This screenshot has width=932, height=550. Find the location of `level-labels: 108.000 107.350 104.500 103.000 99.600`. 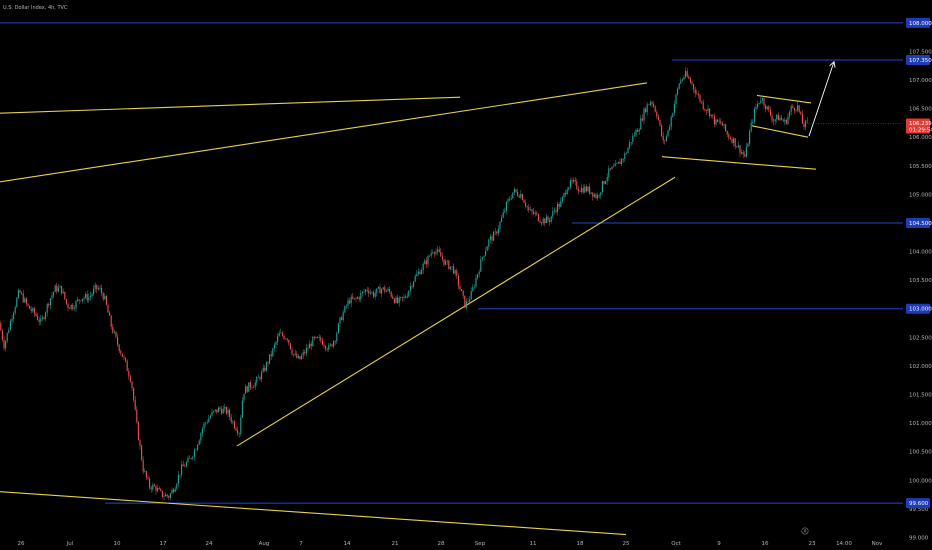

level-labels: 108.000 107.350 104.500 103.000 99.600 is located at coordinates (919, 263).